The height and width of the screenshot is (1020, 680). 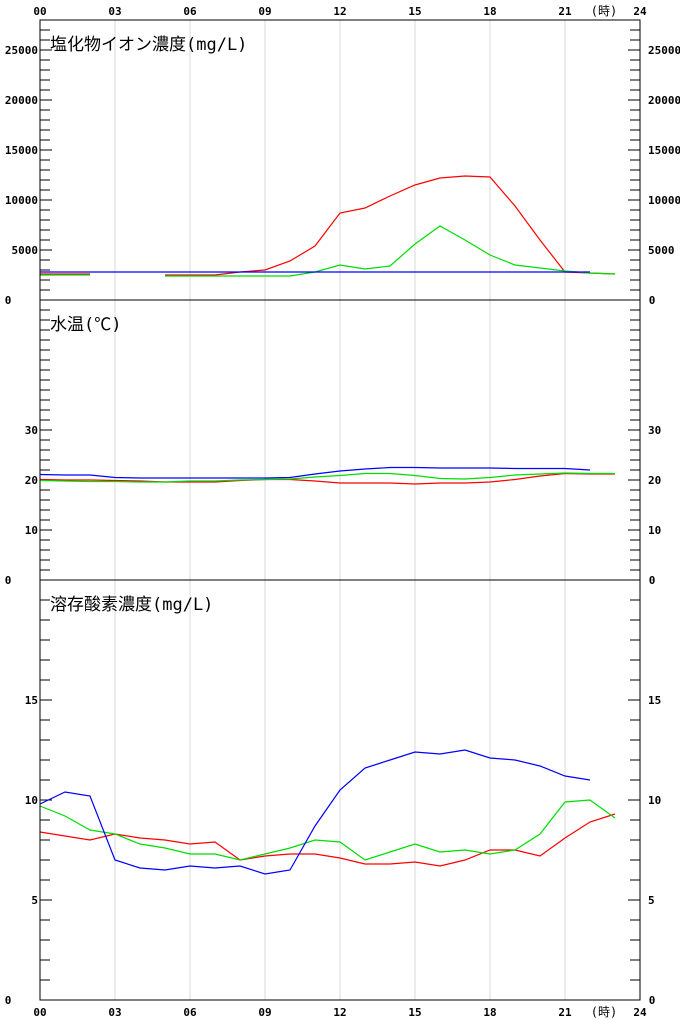 What do you see at coordinates (190, 11) in the screenshot?
I see `x-tick-label-top: 06` at bounding box center [190, 11].